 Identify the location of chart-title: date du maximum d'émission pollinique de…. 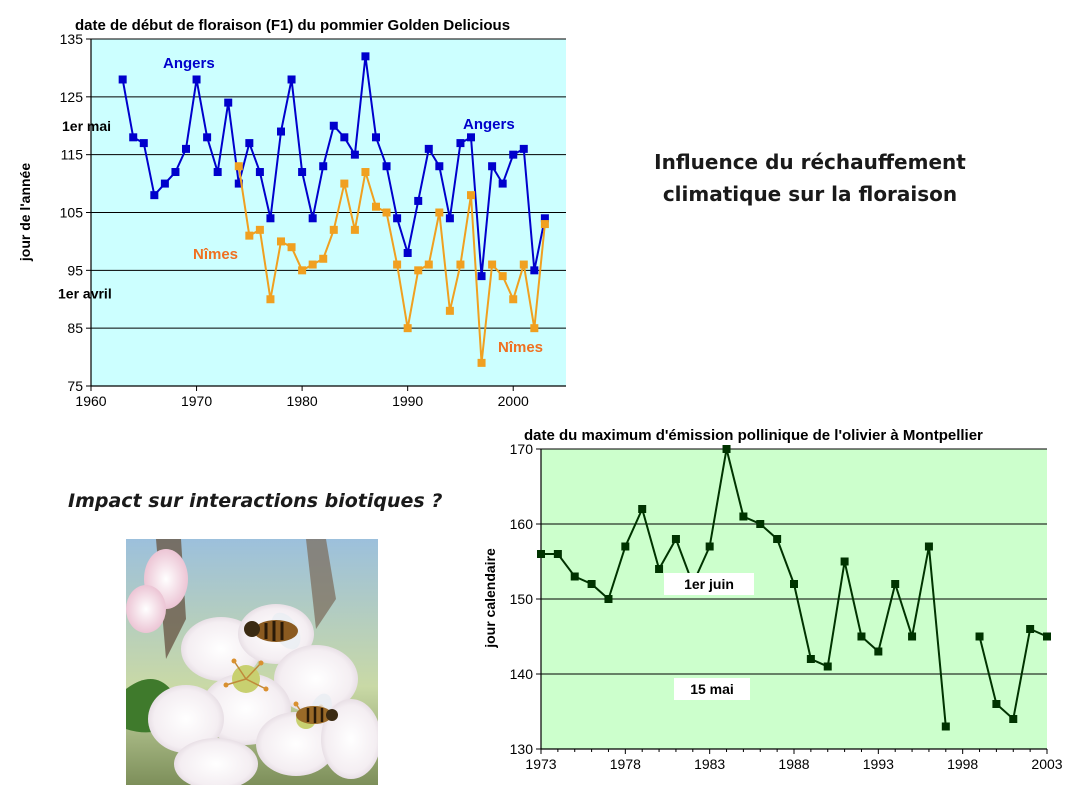
(753, 435).